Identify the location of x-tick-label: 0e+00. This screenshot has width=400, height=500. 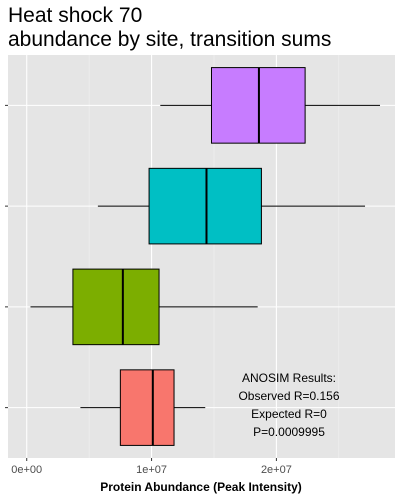
(26, 470).